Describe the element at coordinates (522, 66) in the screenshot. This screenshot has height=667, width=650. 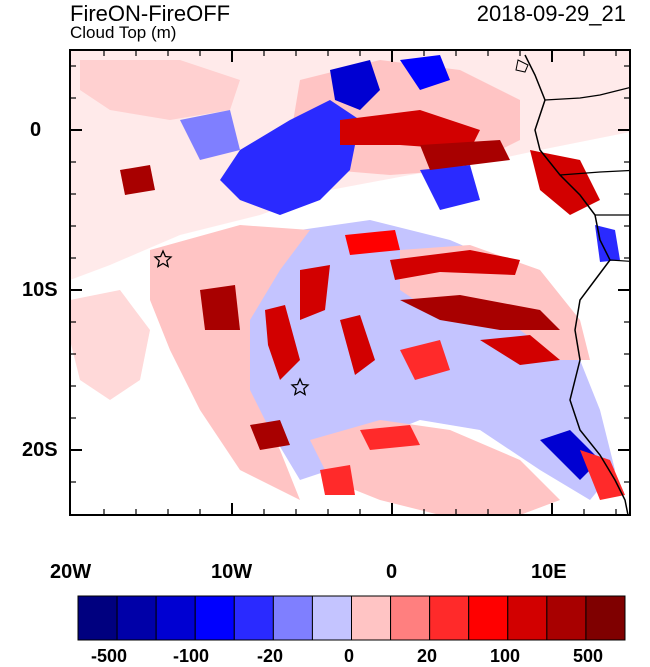
I see `island` at that location.